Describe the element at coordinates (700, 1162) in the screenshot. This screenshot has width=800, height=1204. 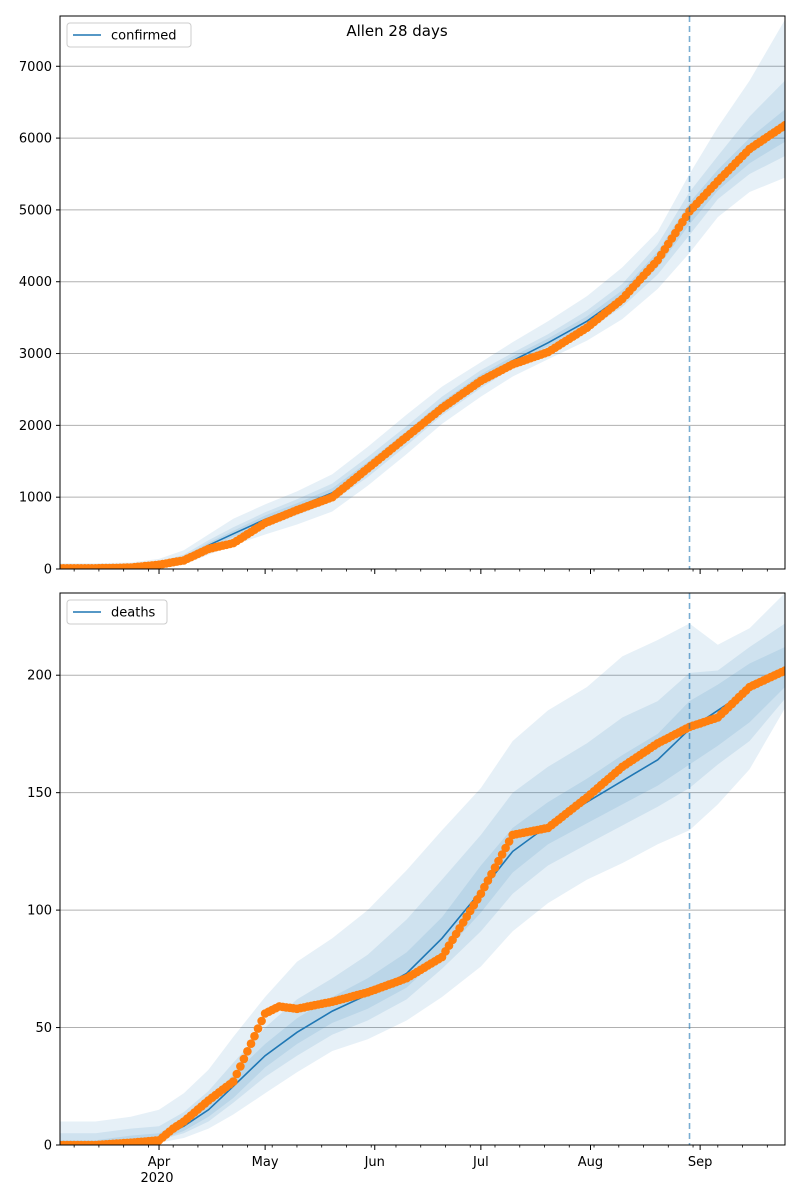
I see `x-tick-label: Sep` at that location.